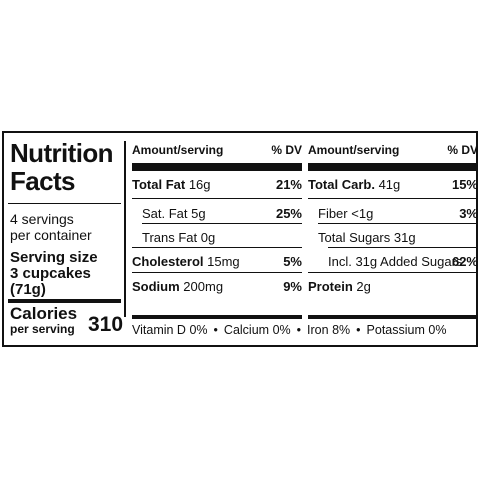  I want to click on divider, so click(64, 203).